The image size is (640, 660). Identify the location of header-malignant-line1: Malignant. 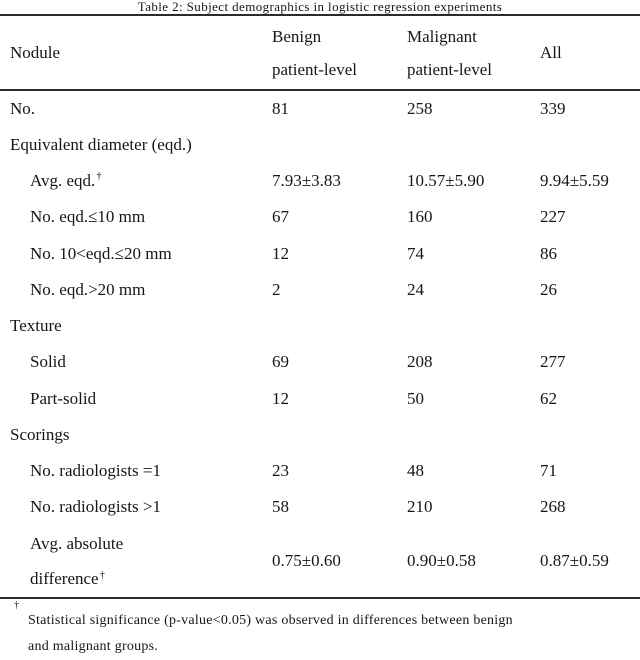
(442, 36).